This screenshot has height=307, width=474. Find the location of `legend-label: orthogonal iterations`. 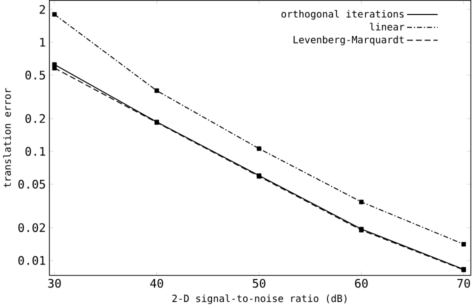

legend-label: orthogonal iterations is located at coordinates (343, 15).